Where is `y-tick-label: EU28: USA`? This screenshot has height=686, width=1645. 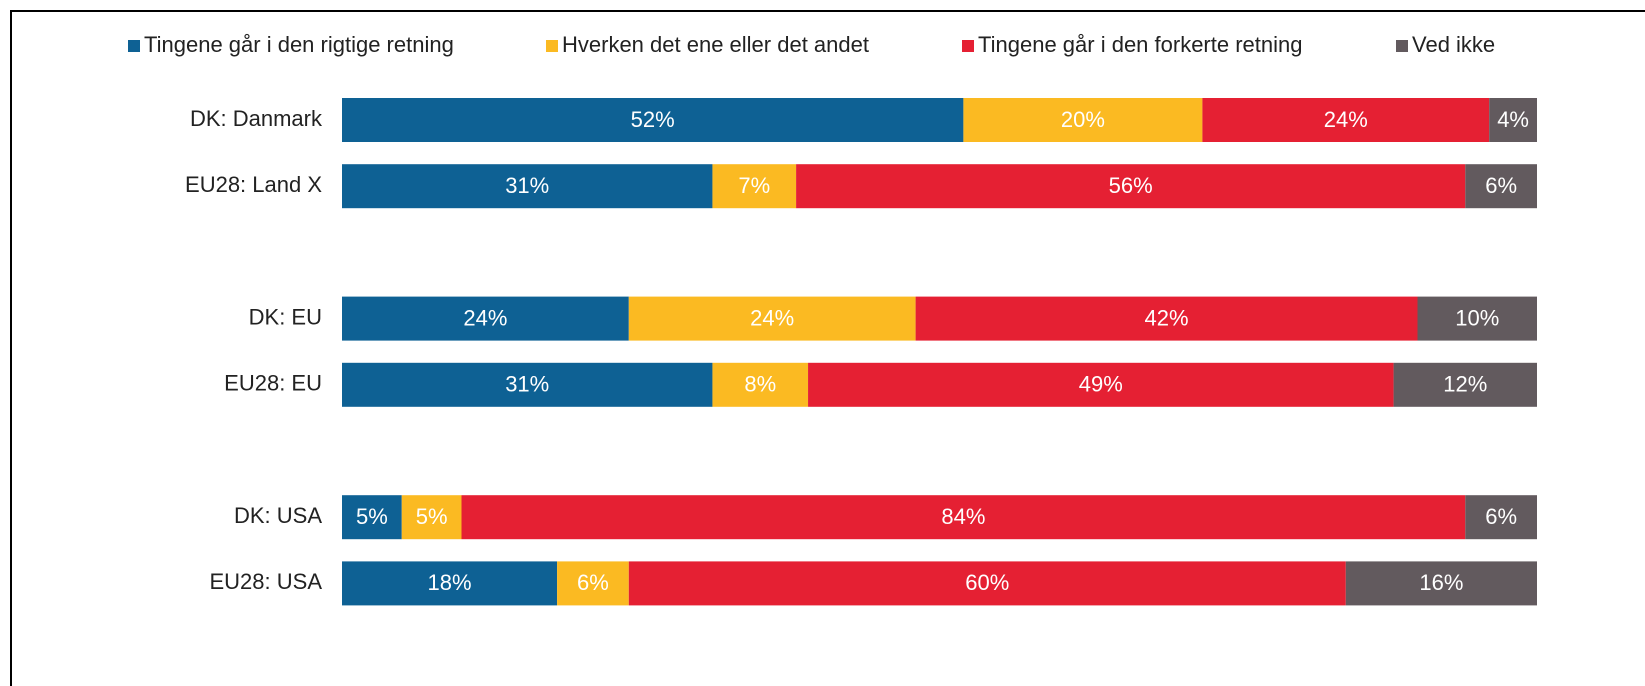
y-tick-label: EU28: USA is located at coordinates (266, 581).